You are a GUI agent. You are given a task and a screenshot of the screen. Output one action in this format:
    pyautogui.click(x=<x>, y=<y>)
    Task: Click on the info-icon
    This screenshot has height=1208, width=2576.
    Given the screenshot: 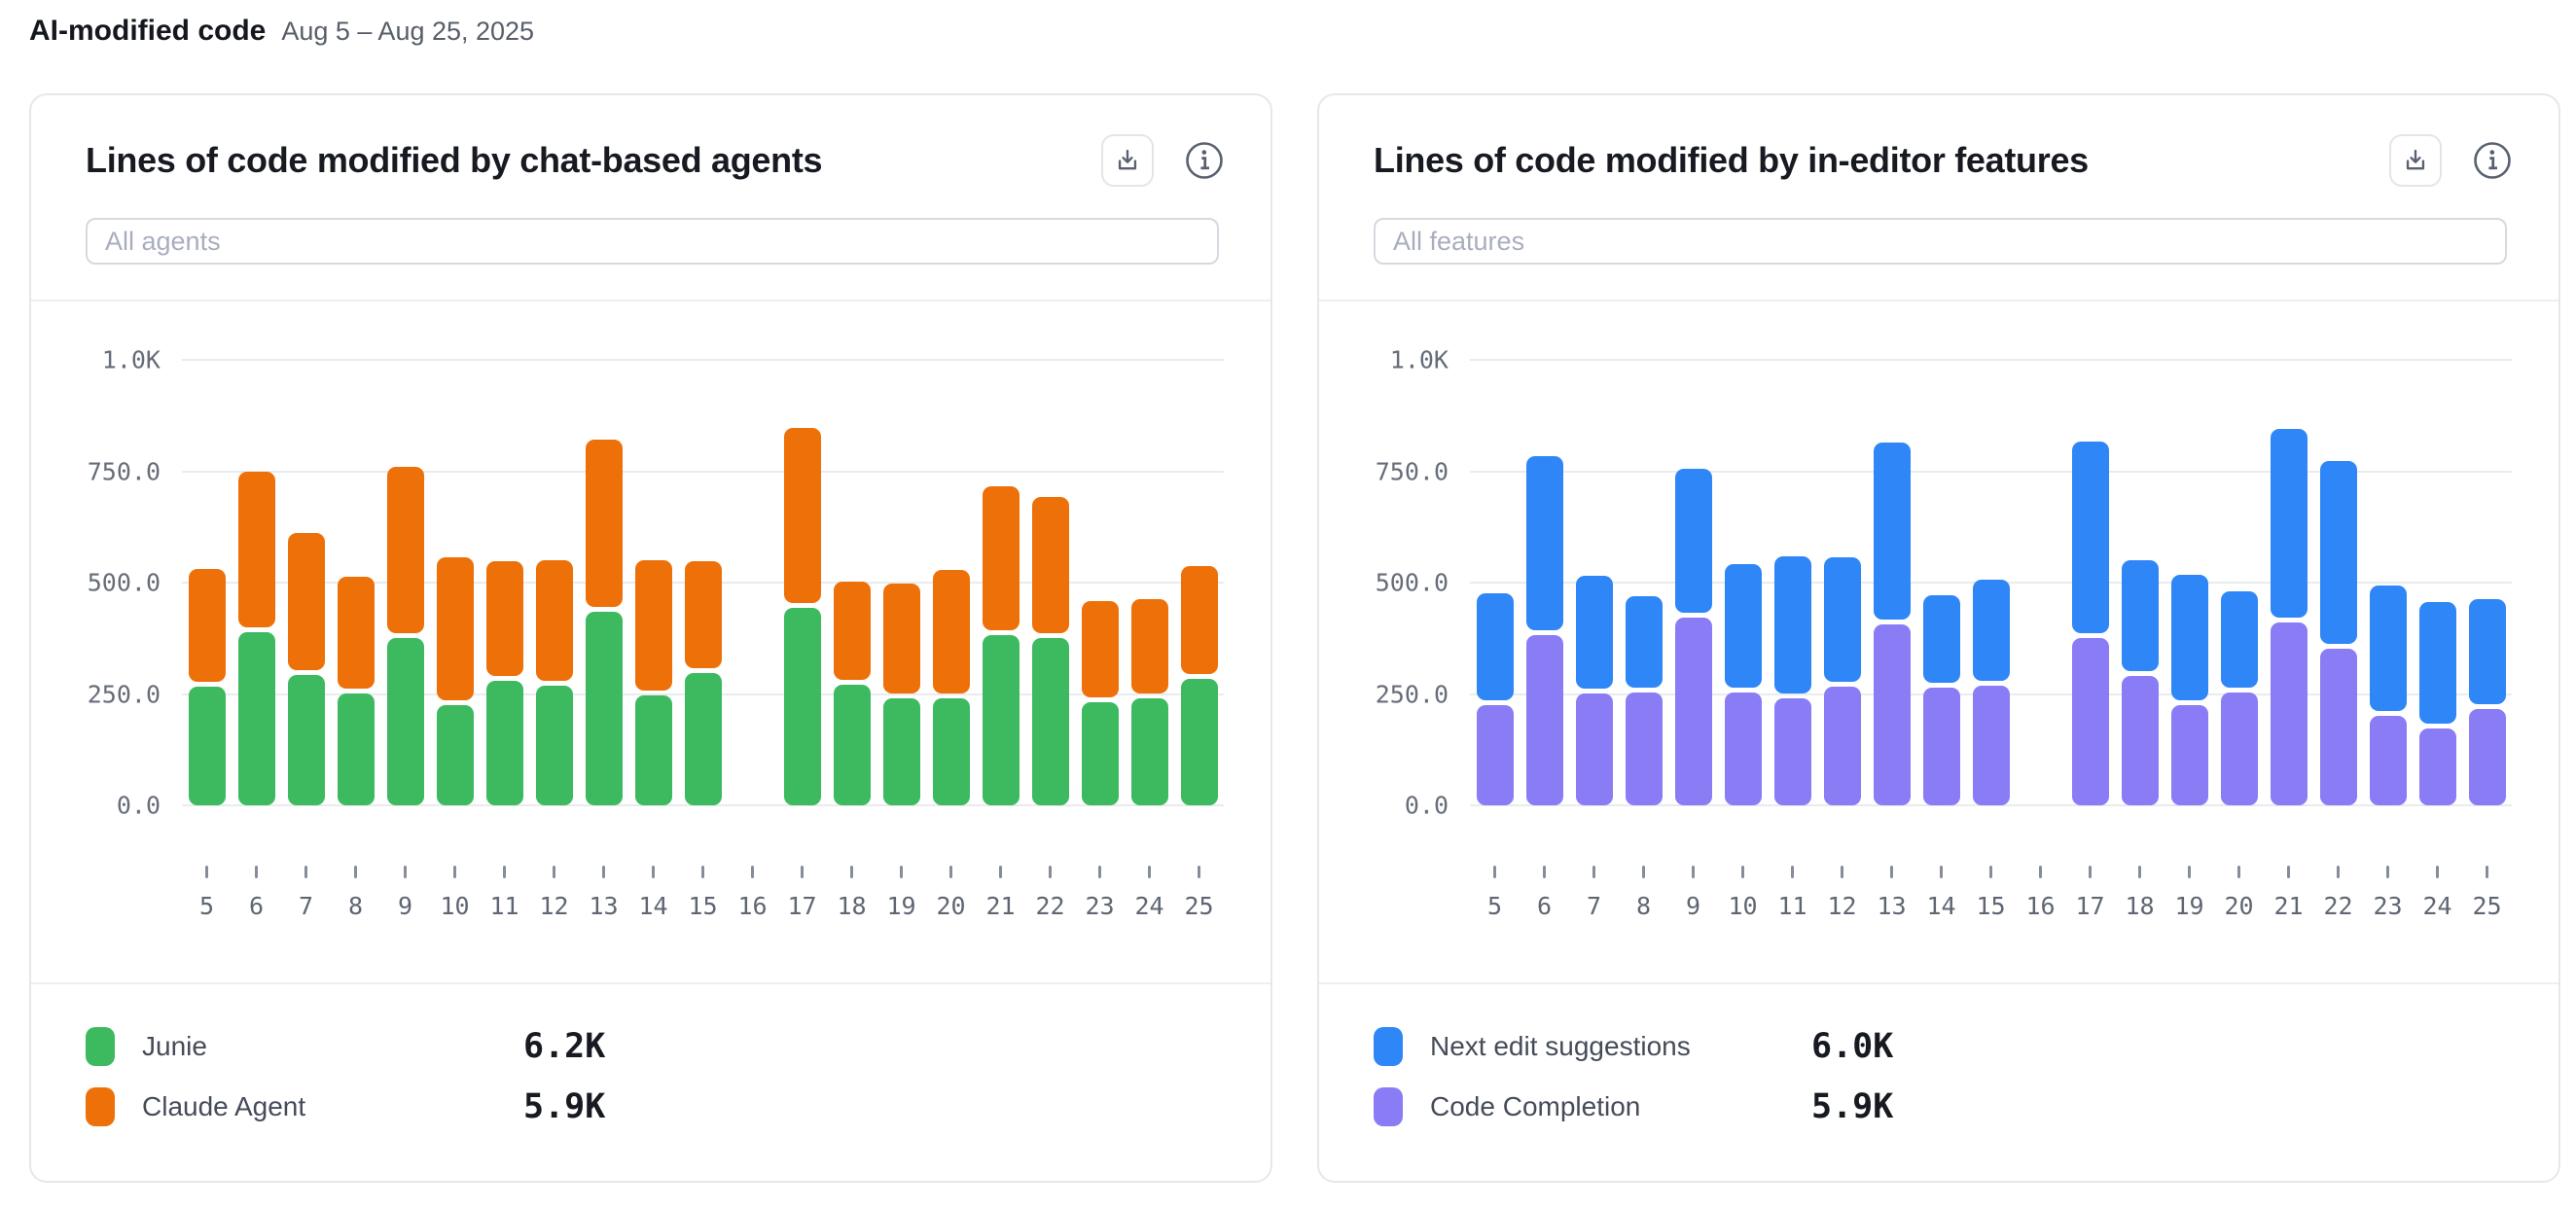 What is the action you would take?
    pyautogui.click(x=1204, y=160)
    